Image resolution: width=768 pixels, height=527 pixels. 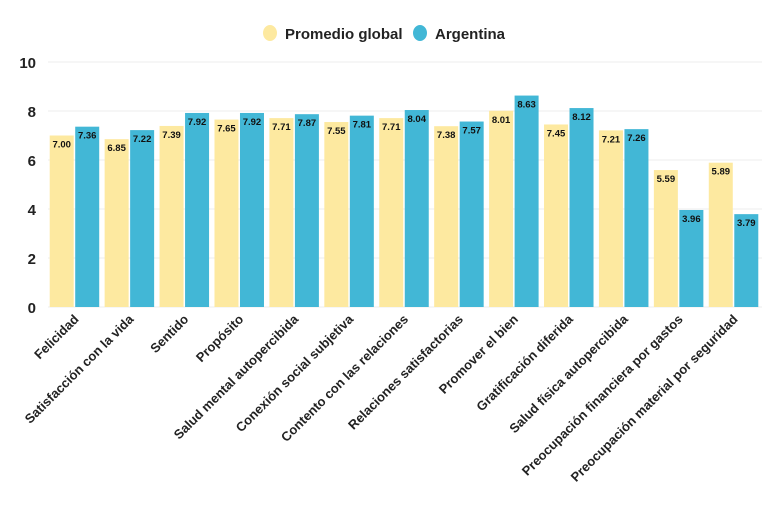 I want to click on data-label: 7.55, so click(x=336, y=131).